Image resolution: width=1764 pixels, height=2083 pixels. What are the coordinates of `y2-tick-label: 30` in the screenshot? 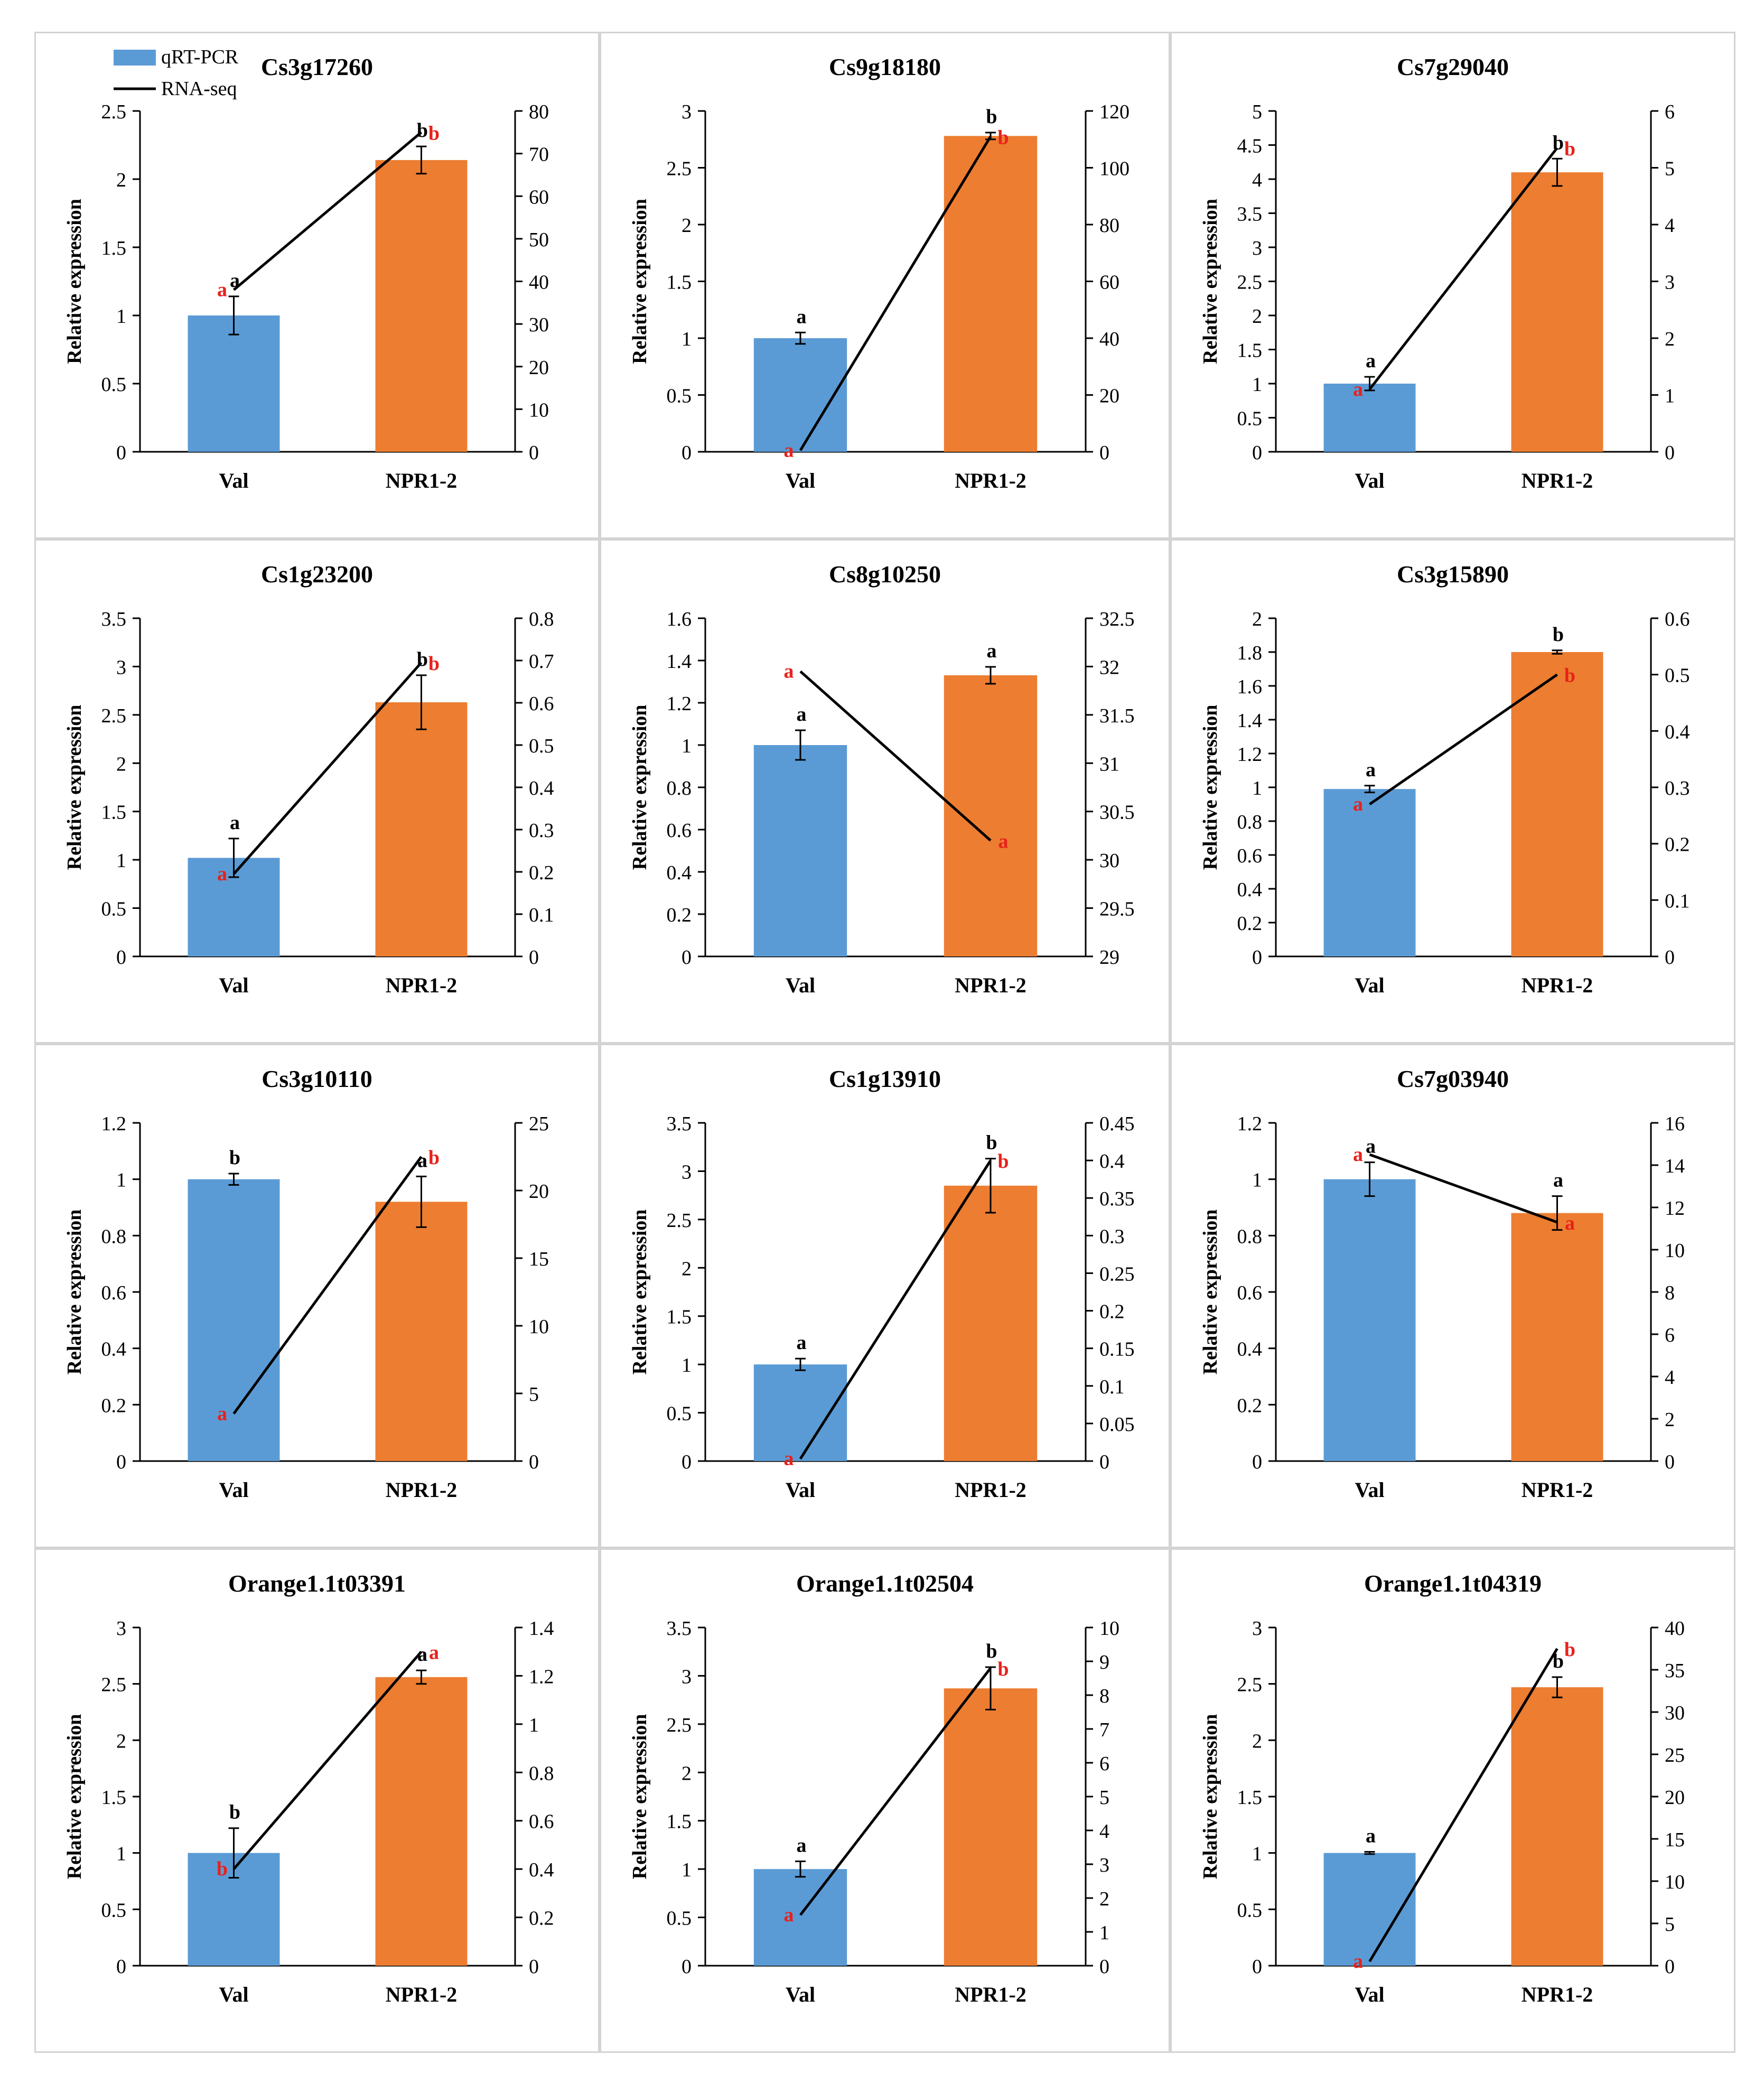 It's located at (539, 325).